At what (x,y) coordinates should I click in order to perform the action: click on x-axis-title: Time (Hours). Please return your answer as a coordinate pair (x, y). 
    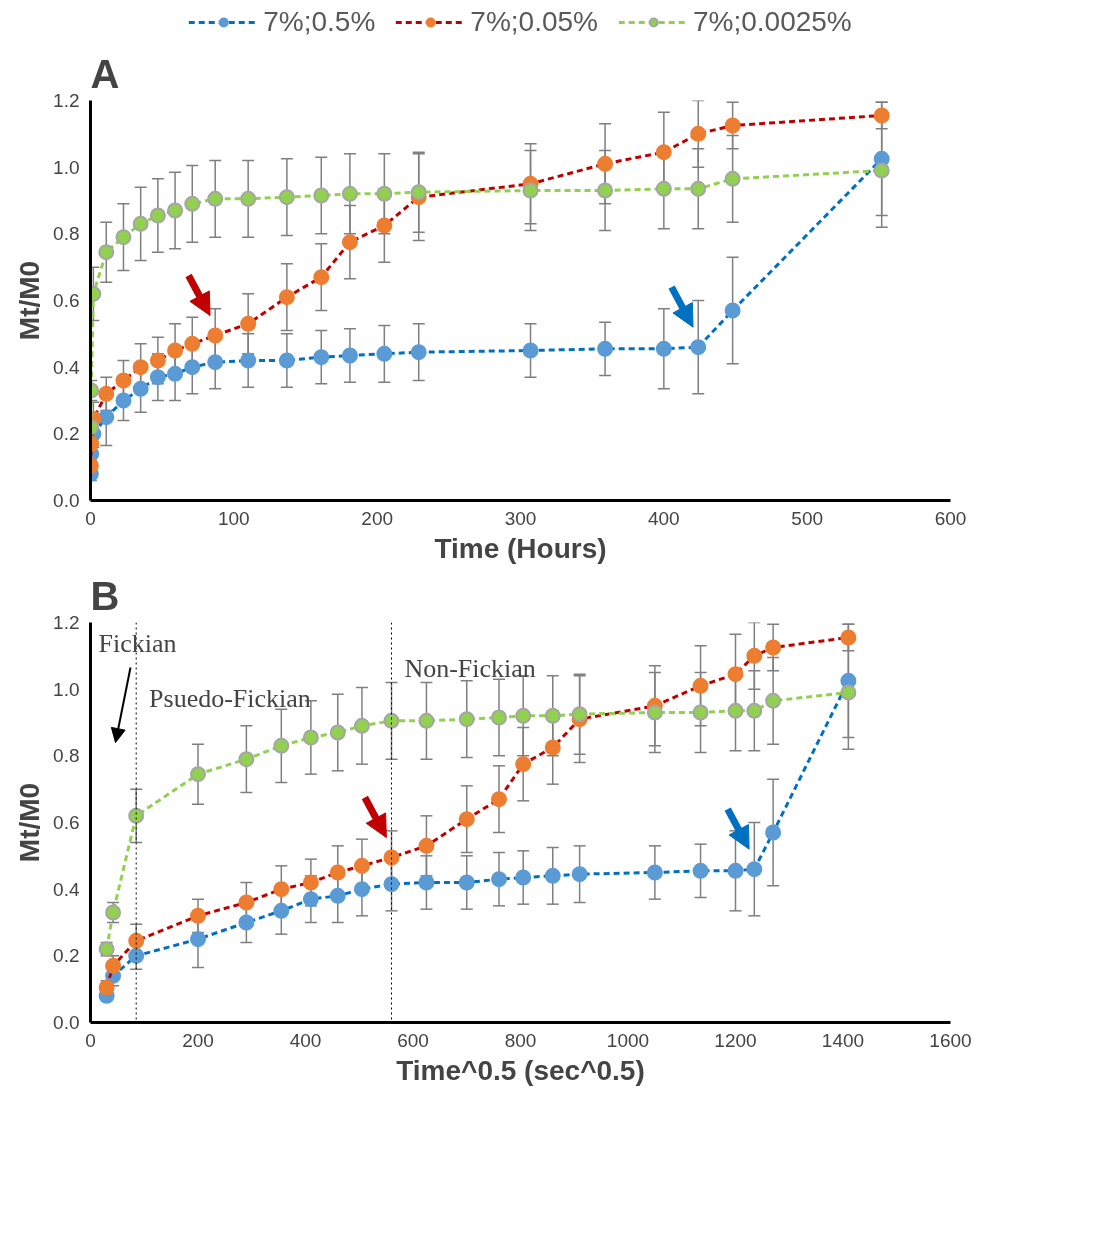
    Looking at the image, I should click on (520, 548).